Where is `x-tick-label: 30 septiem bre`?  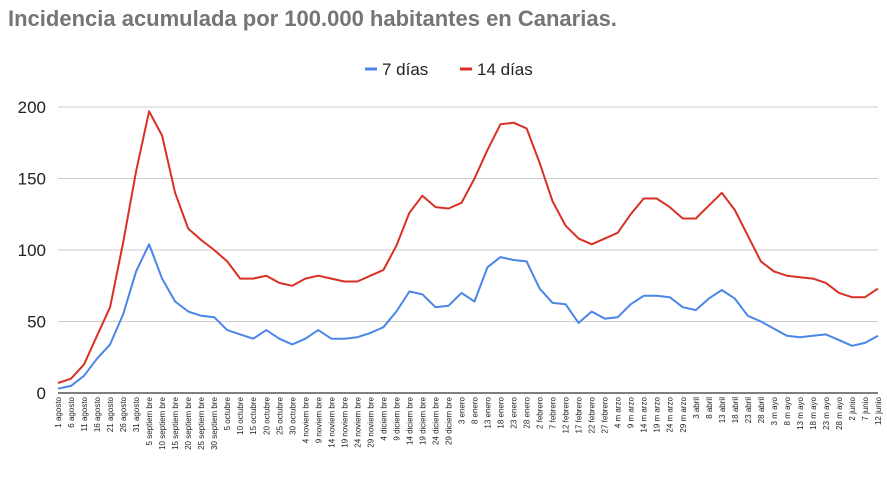 x-tick-label: 30 septiem bre is located at coordinates (214, 422).